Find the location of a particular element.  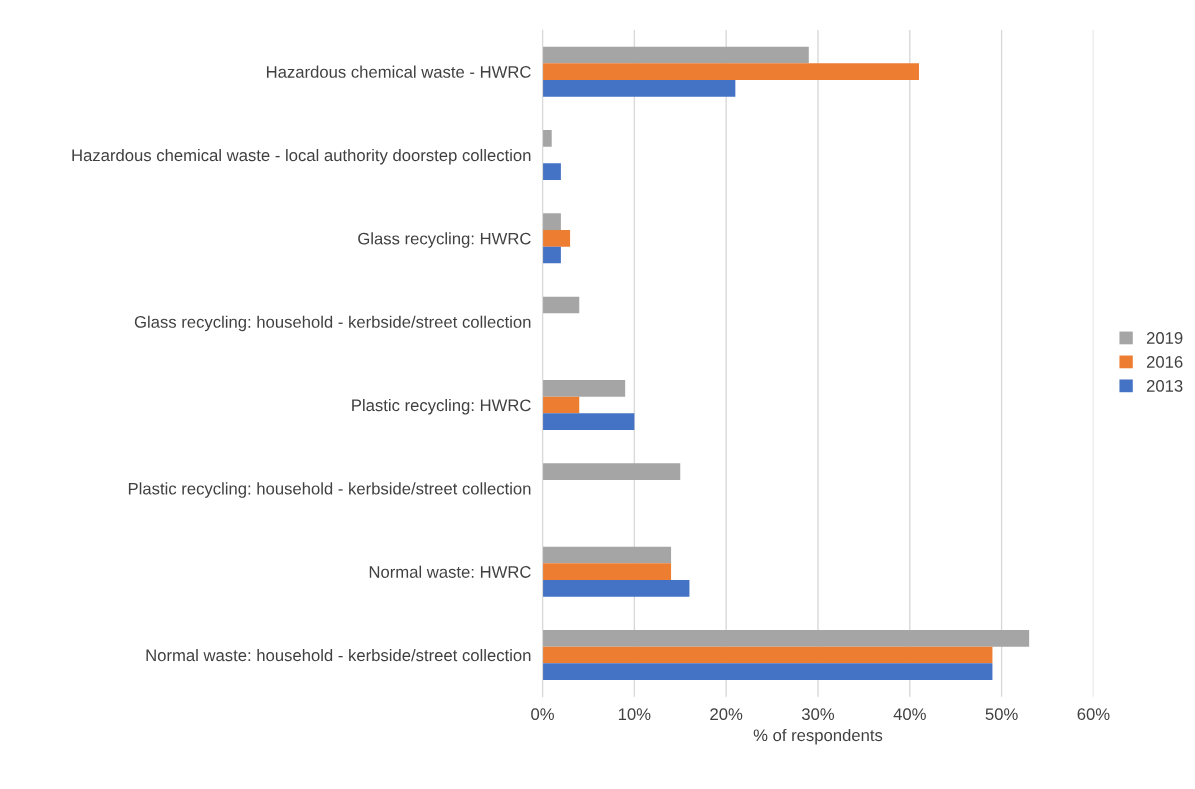

y-tick-label: Normal waste: household - kerbside/street collection is located at coordinates (338, 655).